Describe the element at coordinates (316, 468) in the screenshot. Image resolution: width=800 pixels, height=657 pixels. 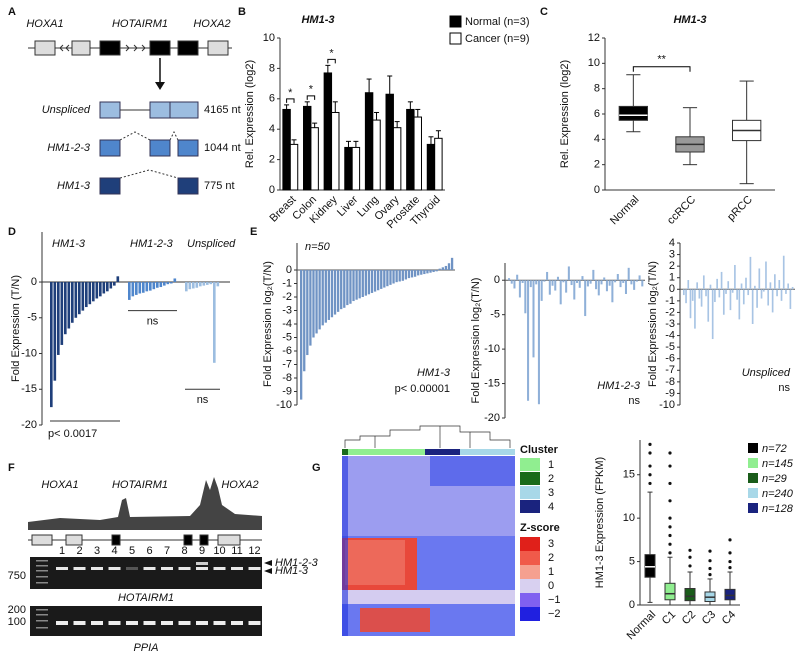
I see `panel-label: G` at that location.